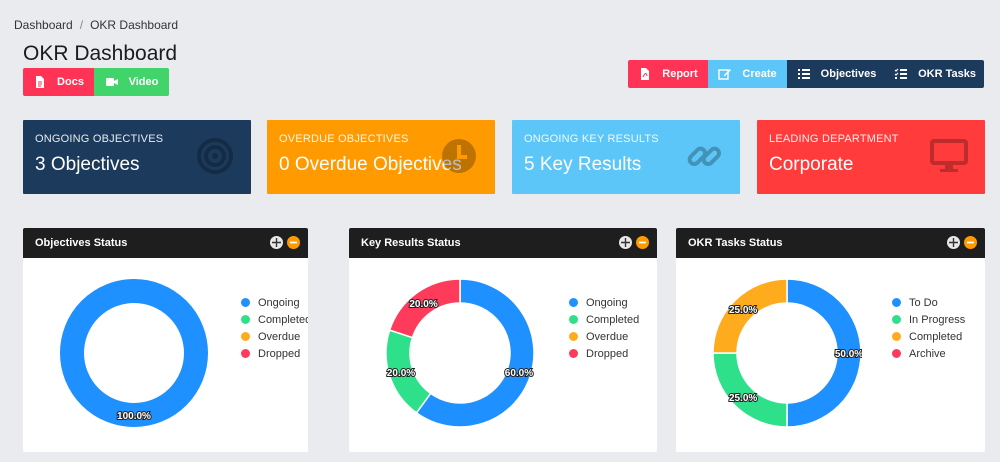  Describe the element at coordinates (81, 243) in the screenshot. I see `panel-title: Objectives Status` at that location.